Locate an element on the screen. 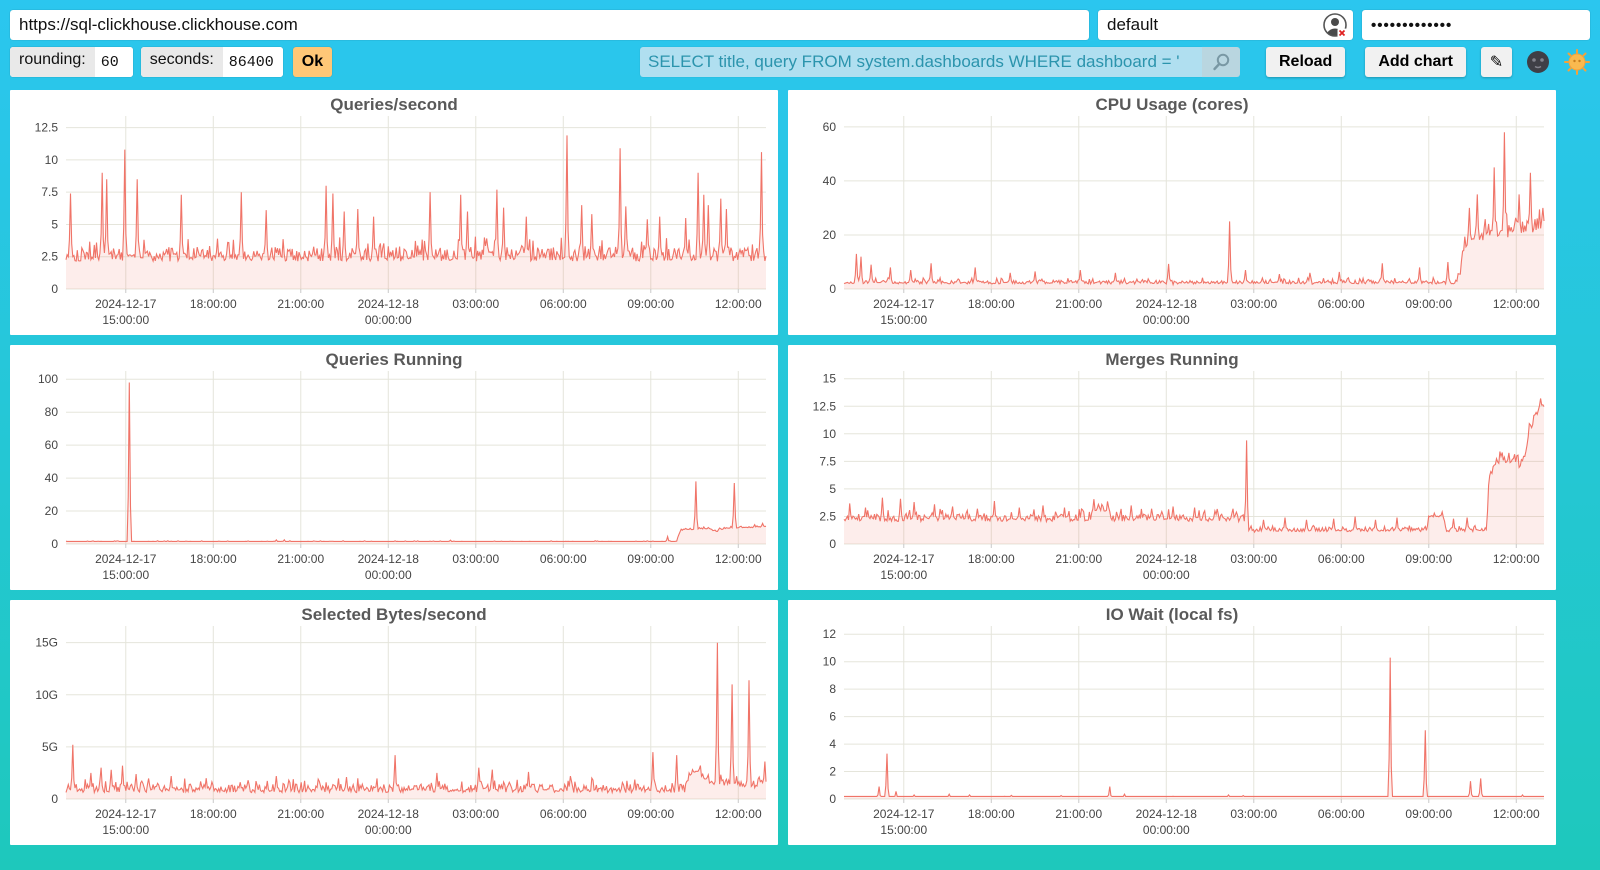 The height and width of the screenshot is (870, 1600). y-tick-label: 10 is located at coordinates (830, 434).